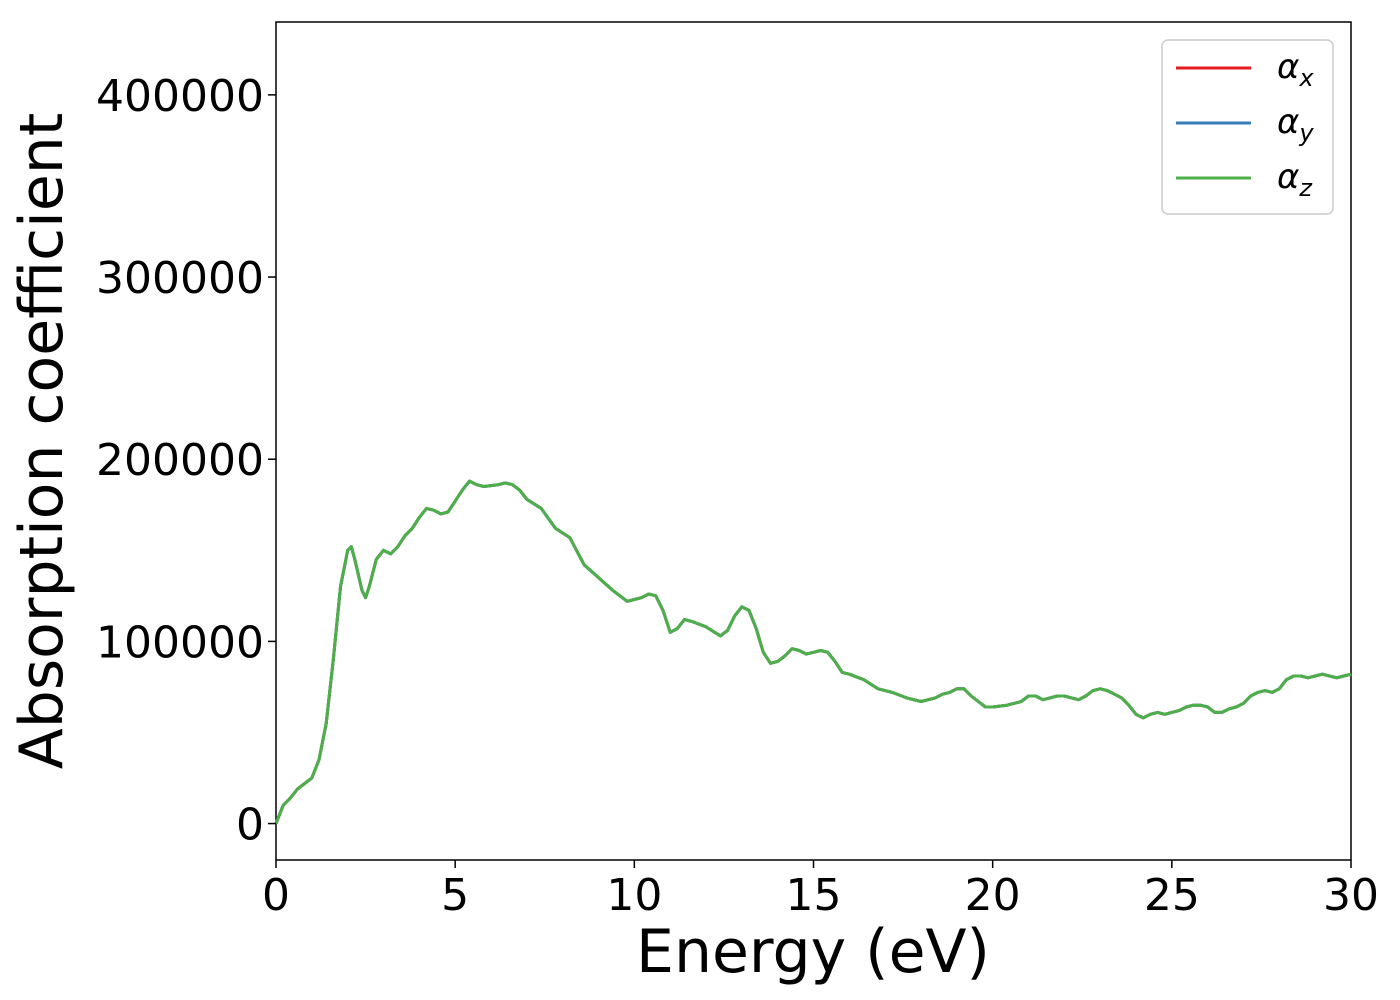  I want to click on x-tick-label: 20, so click(993, 895).